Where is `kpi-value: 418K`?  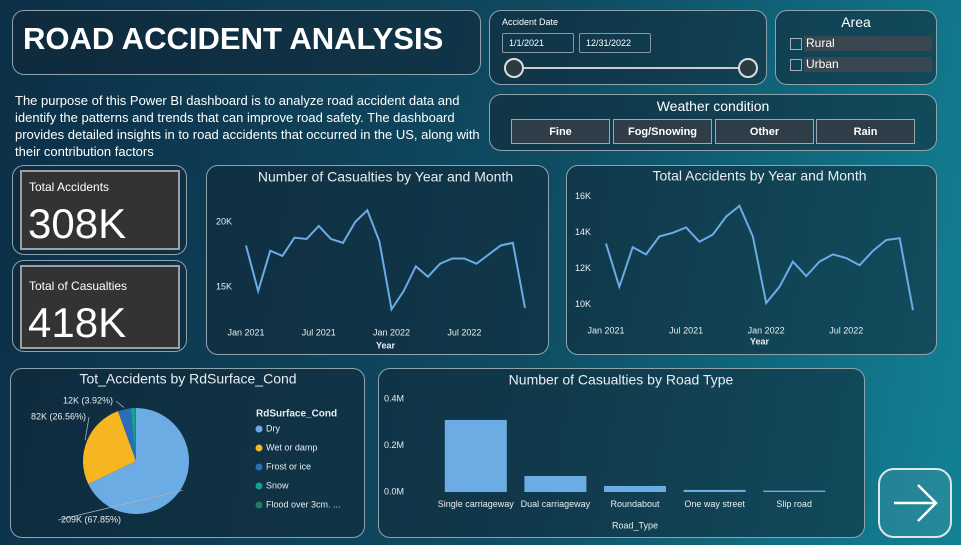
kpi-value: 418K is located at coordinates (77, 322).